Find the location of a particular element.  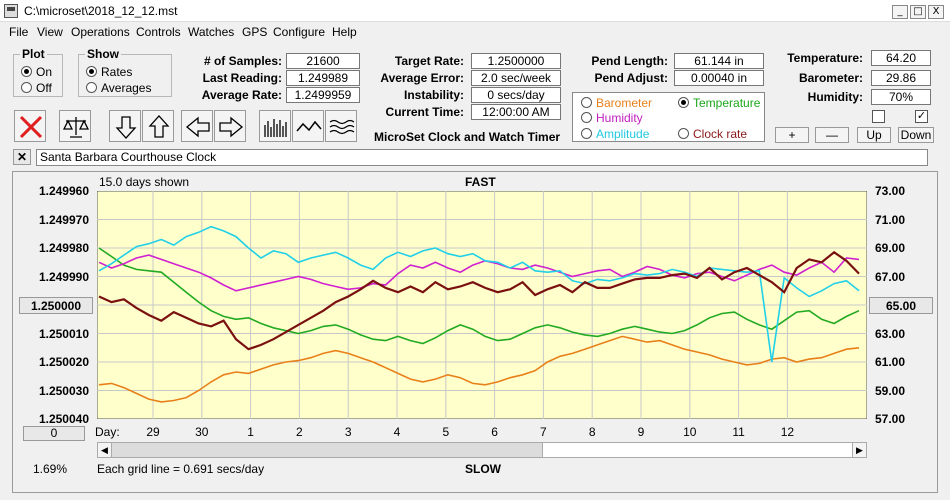

left-axis-label: 1.249990 is located at coordinates (63, 276).